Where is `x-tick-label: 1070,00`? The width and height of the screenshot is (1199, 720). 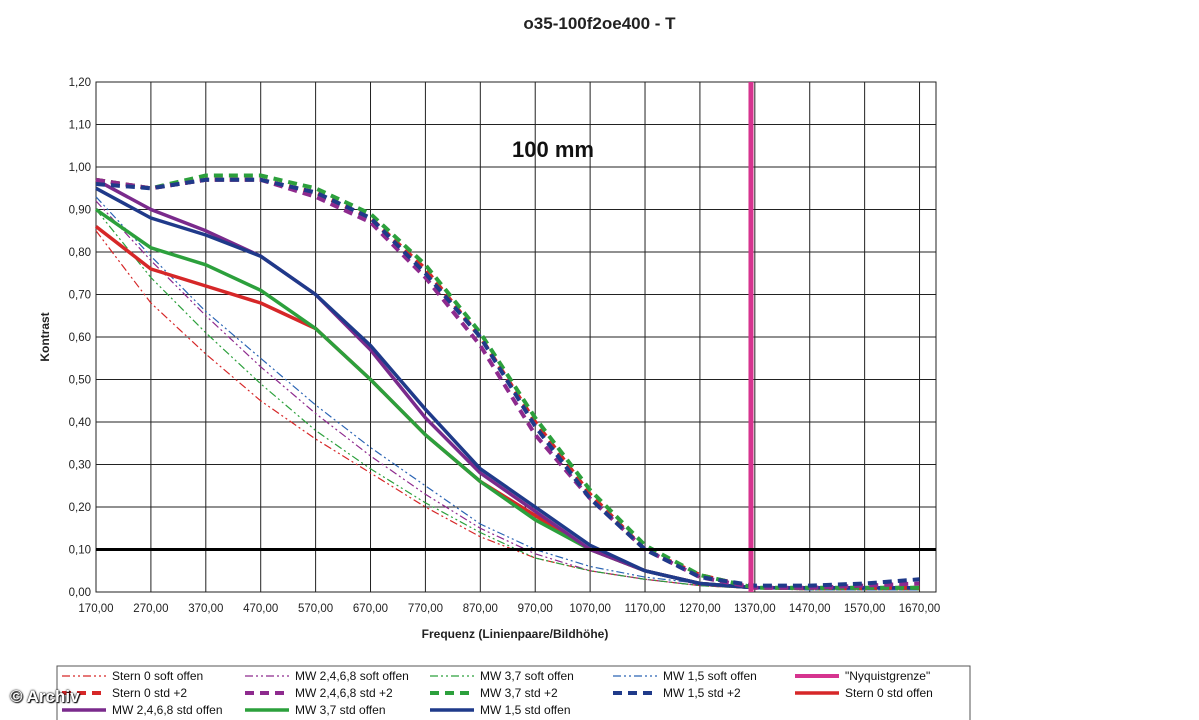 x-tick-label: 1070,00 is located at coordinates (590, 609).